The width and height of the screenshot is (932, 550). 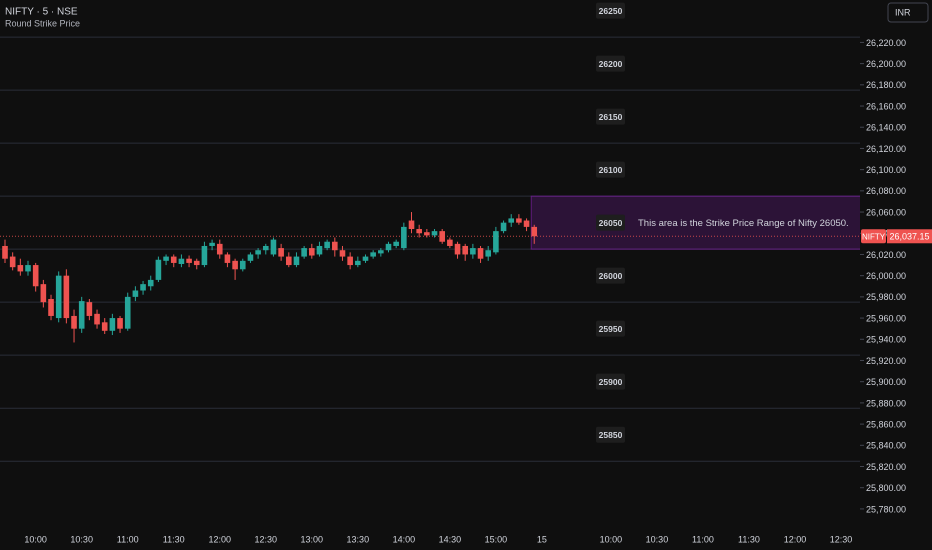 I want to click on x-tick-label: 11:30, so click(x=749, y=539).